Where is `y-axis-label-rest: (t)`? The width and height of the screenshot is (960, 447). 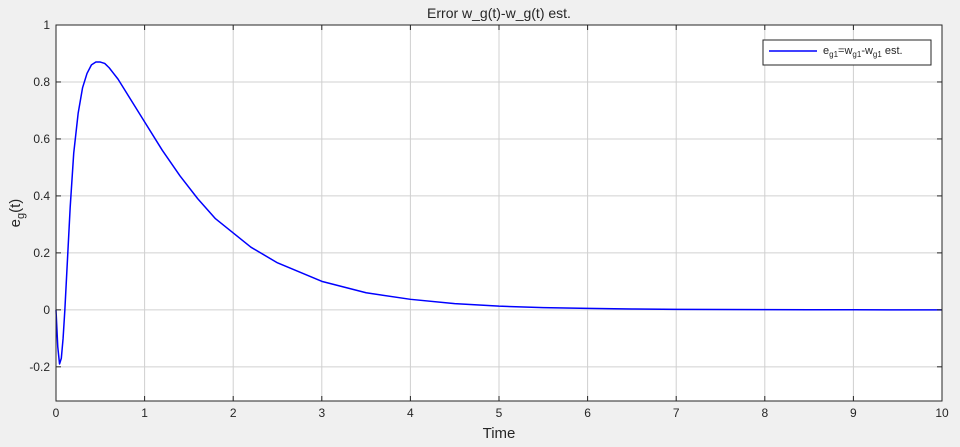
y-axis-label-rest: (t) is located at coordinates (15, 206).